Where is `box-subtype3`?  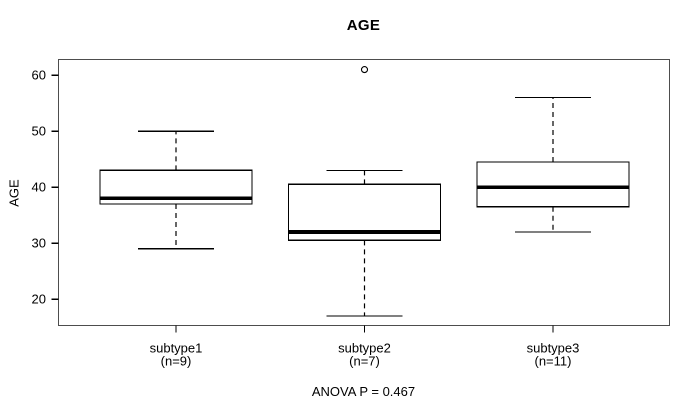
box-subtype3 is located at coordinates (553, 184).